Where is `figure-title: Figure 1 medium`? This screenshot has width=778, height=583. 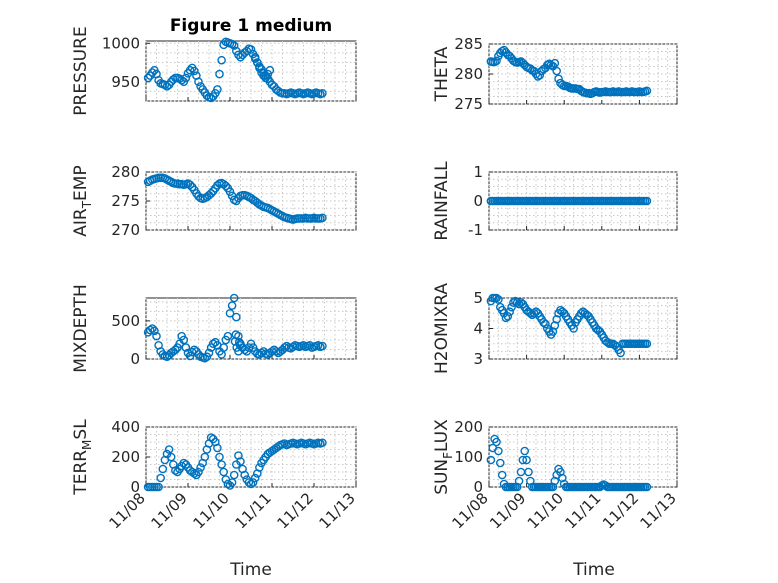 figure-title: Figure 1 medium is located at coordinates (251, 26).